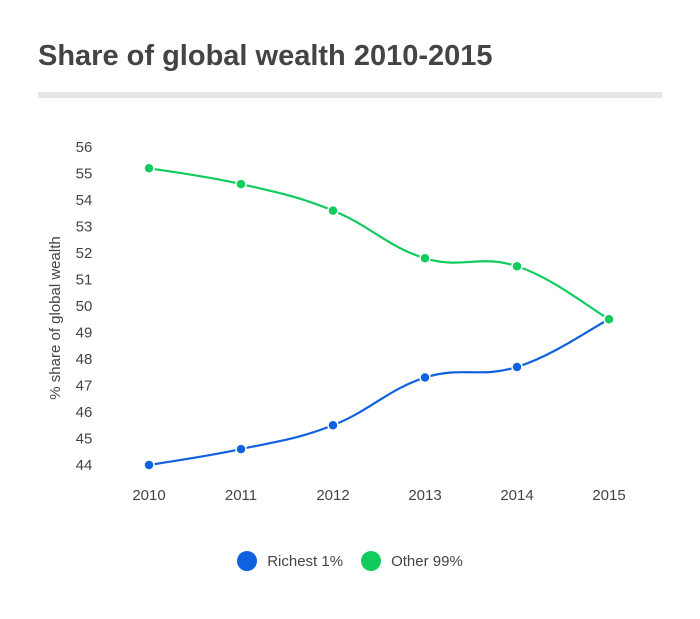 This screenshot has height=619, width=700. What do you see at coordinates (516, 495) in the screenshot?
I see `x-tick-label: 2014` at bounding box center [516, 495].